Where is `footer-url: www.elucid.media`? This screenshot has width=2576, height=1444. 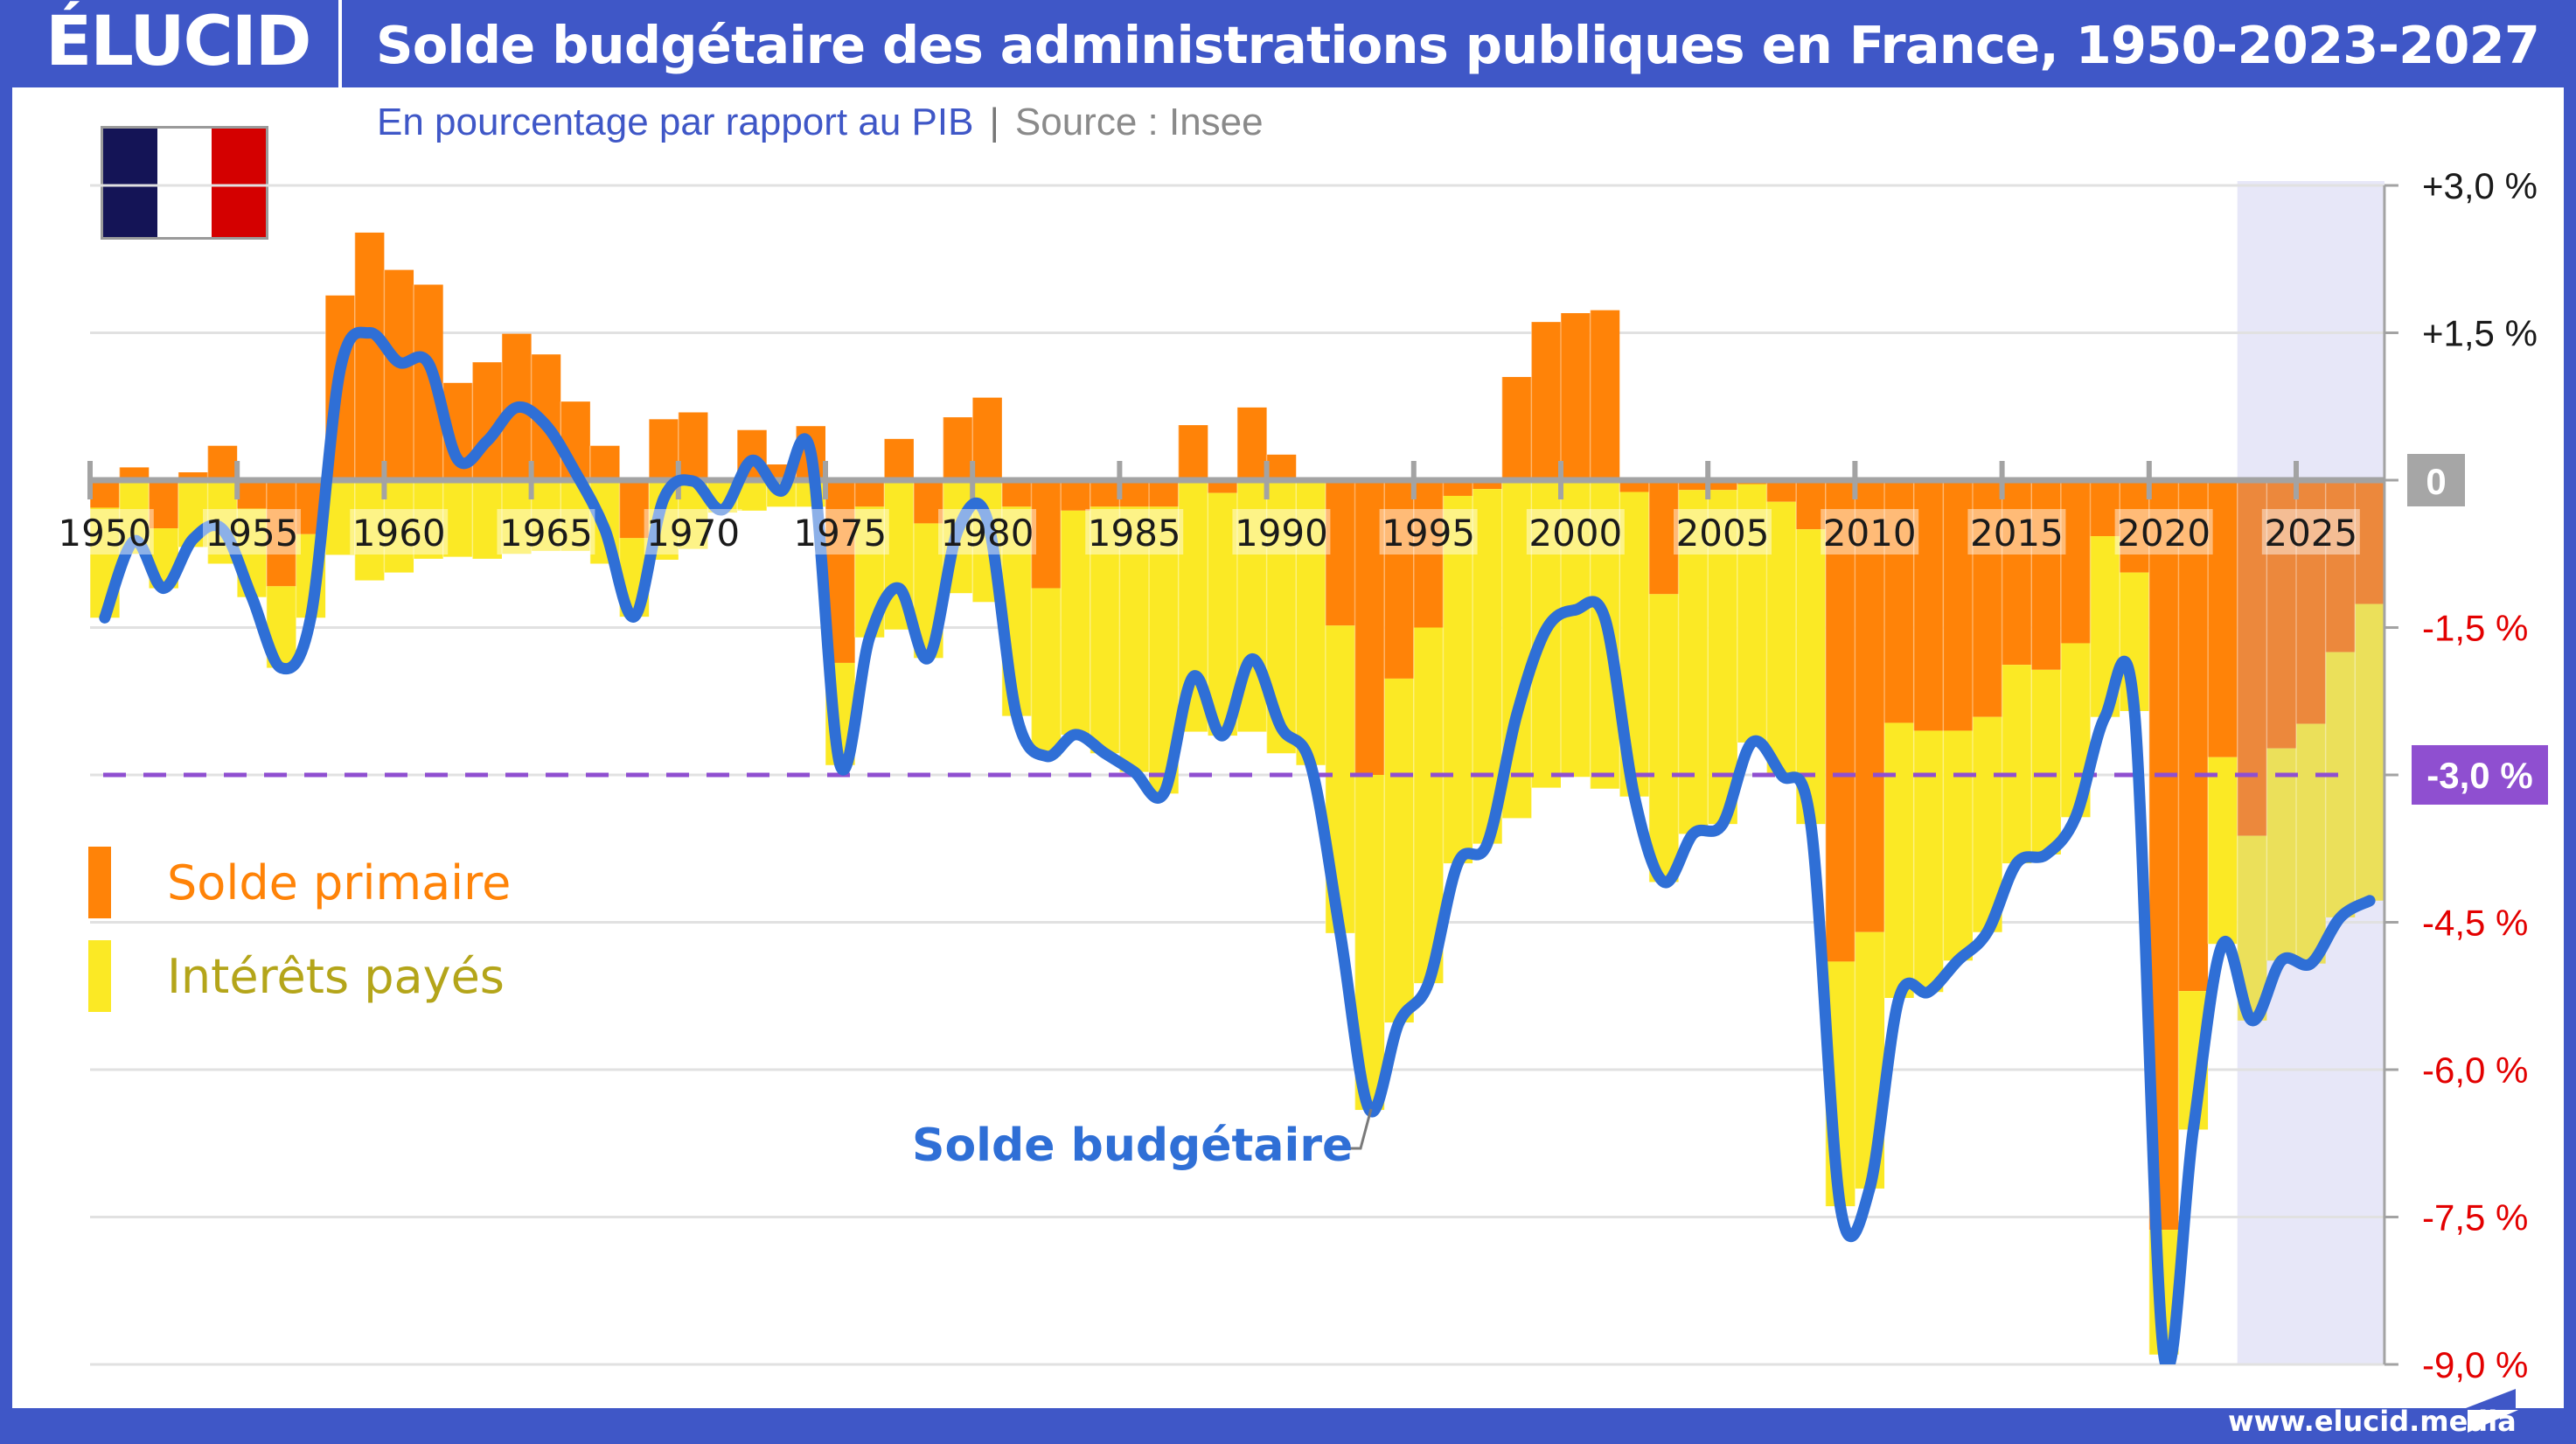
footer-url: www.elucid.media is located at coordinates (2372, 1421).